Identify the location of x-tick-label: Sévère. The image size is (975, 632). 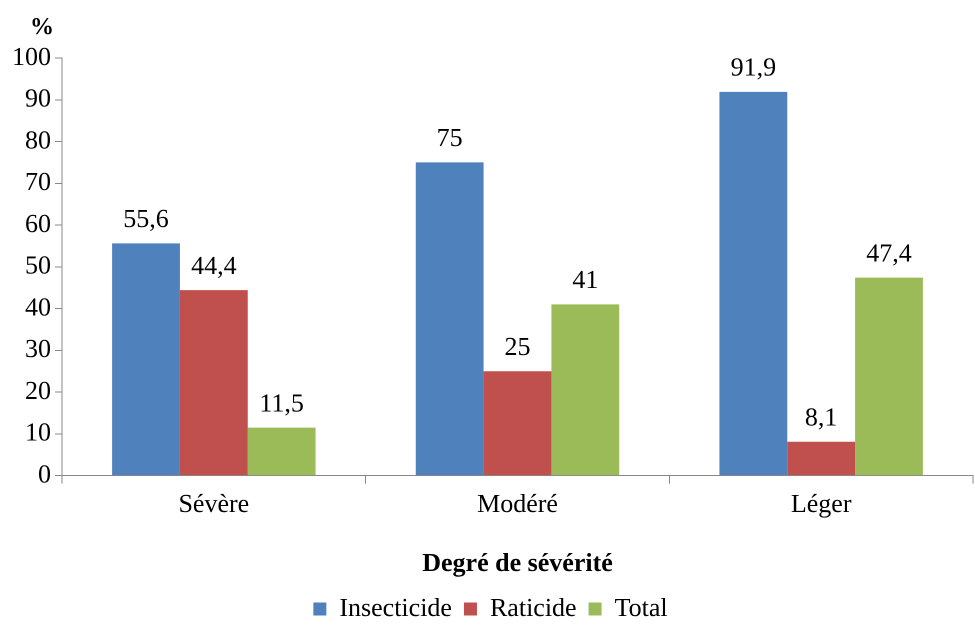
(214, 503).